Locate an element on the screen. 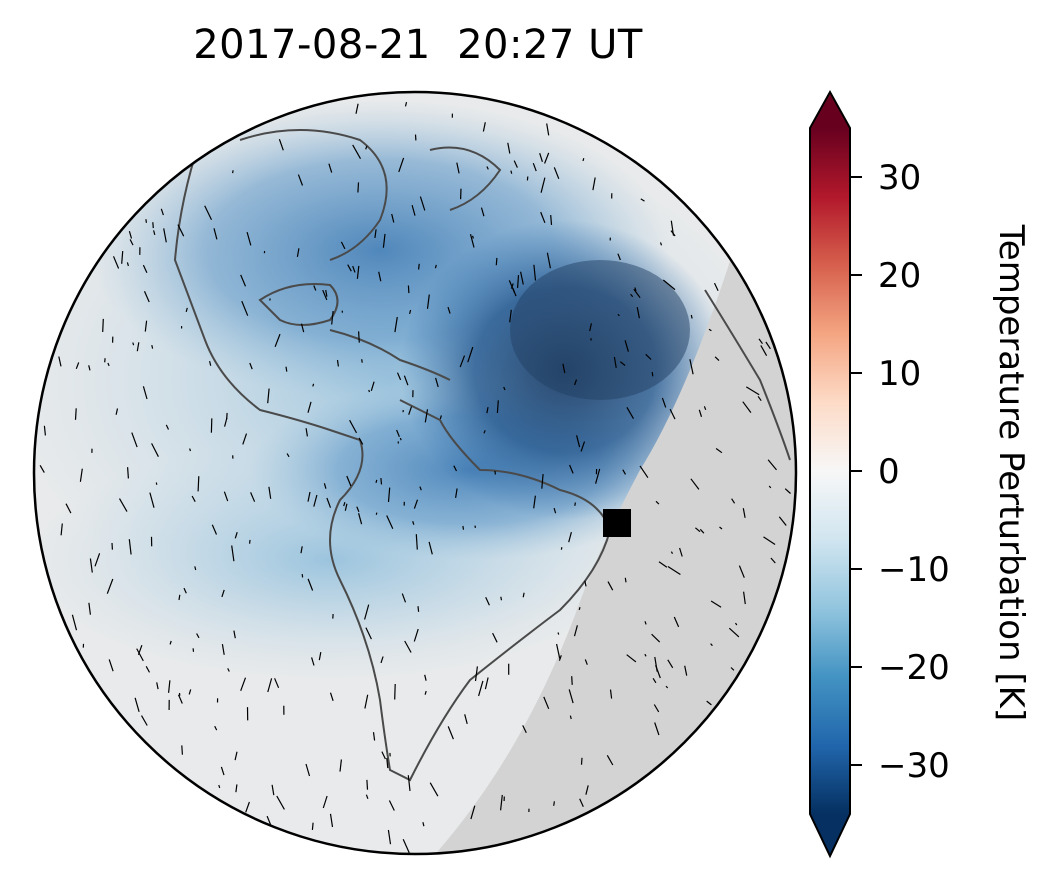 The width and height of the screenshot is (1056, 887). colorbar-tick-label: 0 is located at coordinates (889, 472).